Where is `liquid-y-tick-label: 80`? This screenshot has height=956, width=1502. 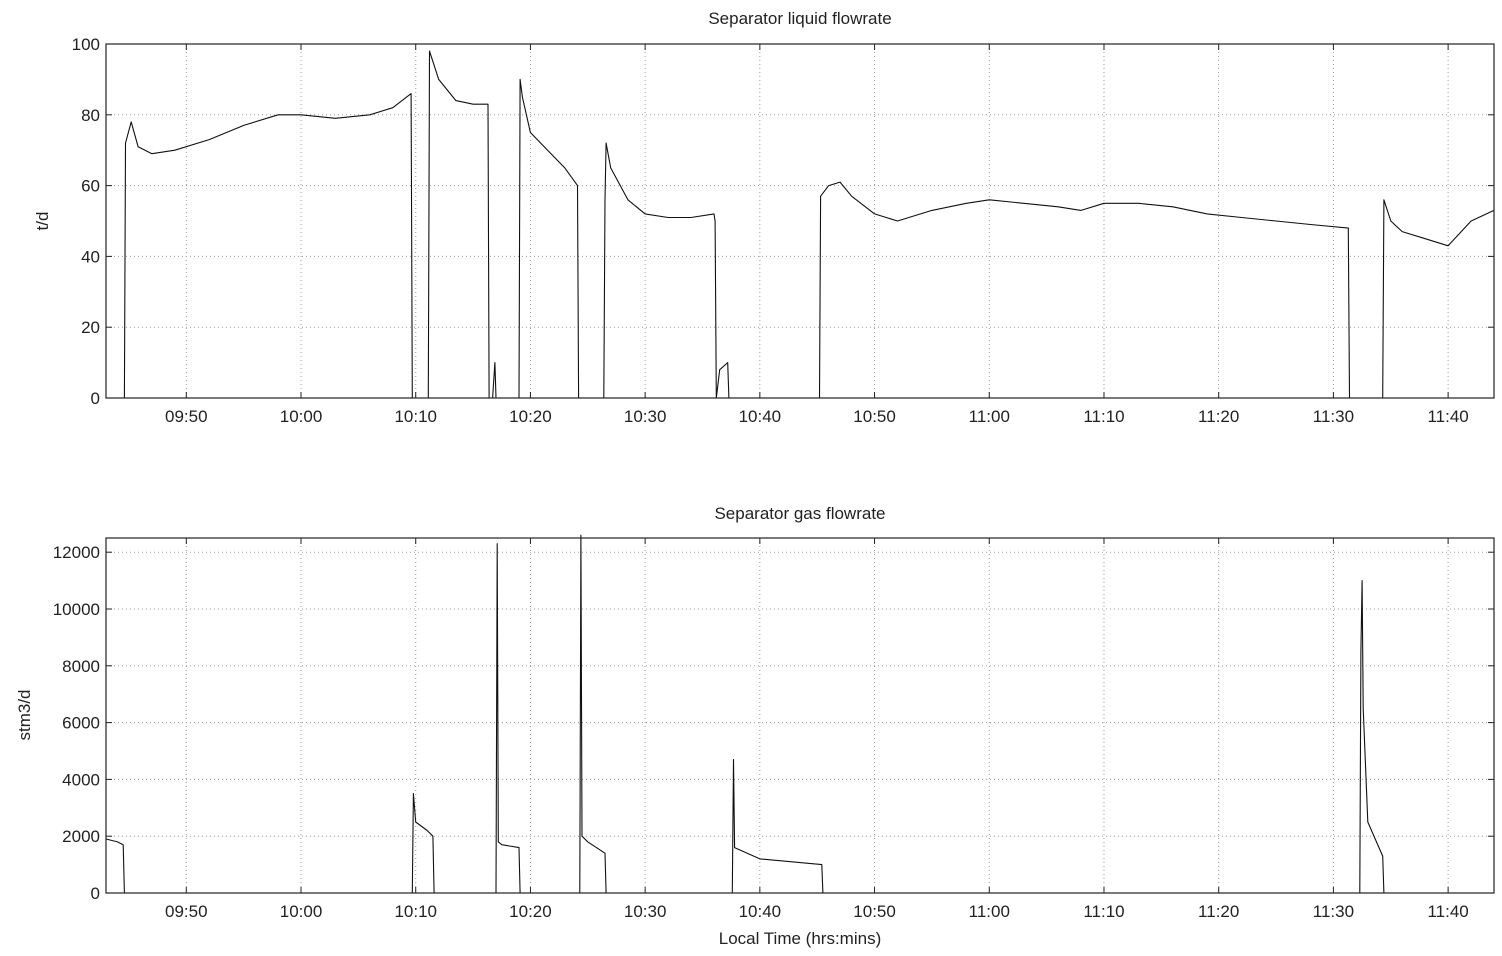 liquid-y-tick-label: 80 is located at coordinates (90, 115).